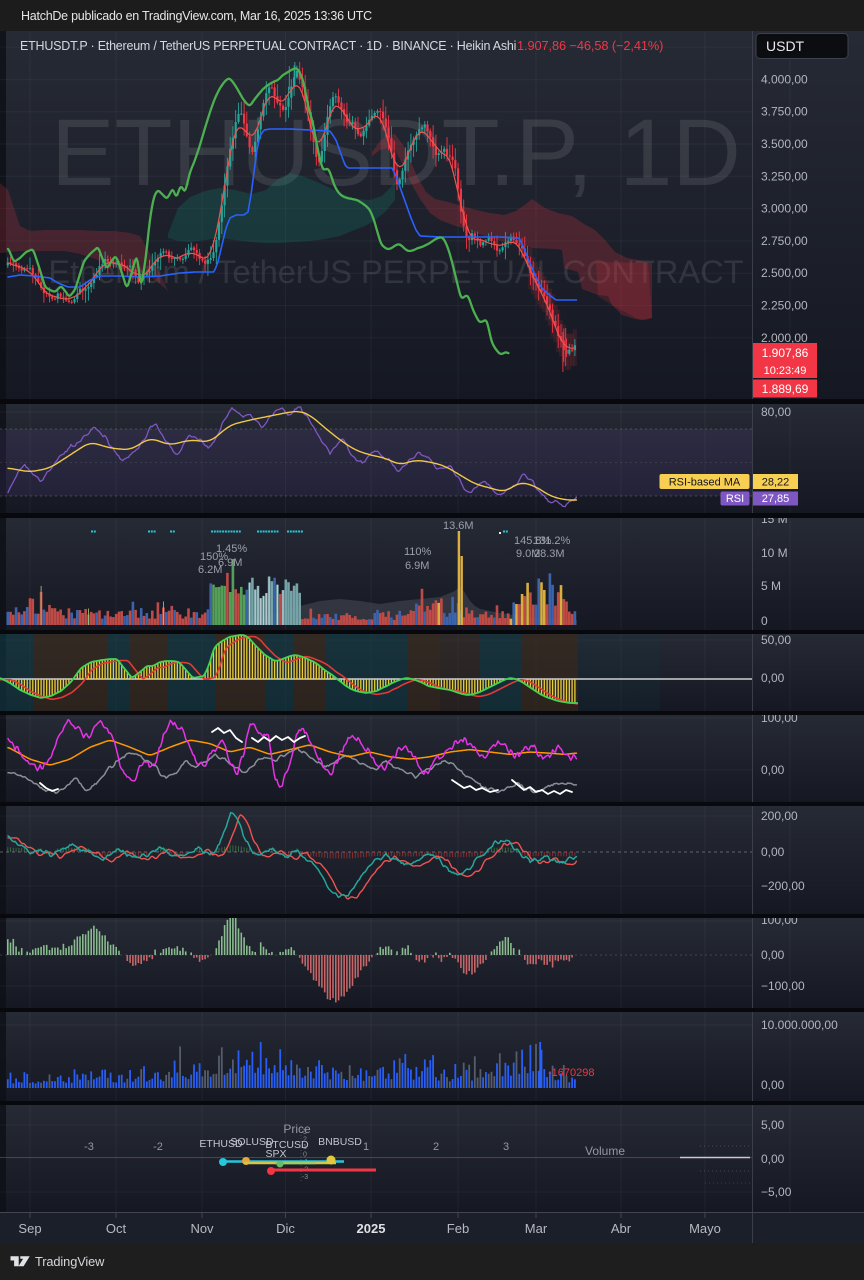 This screenshot has height=1280, width=864. Describe the element at coordinates (297, 1129) in the screenshot. I see `svg-text: Price` at that location.